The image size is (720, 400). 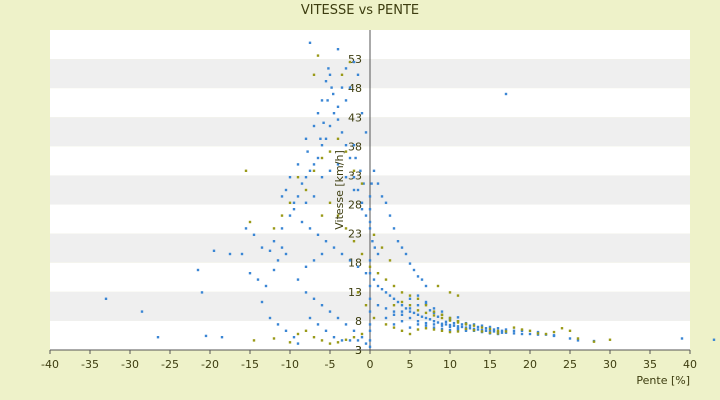 What do you see at coordinates (90, 364) in the screenshot?
I see `x-tick-label: -35` at bounding box center [90, 364].